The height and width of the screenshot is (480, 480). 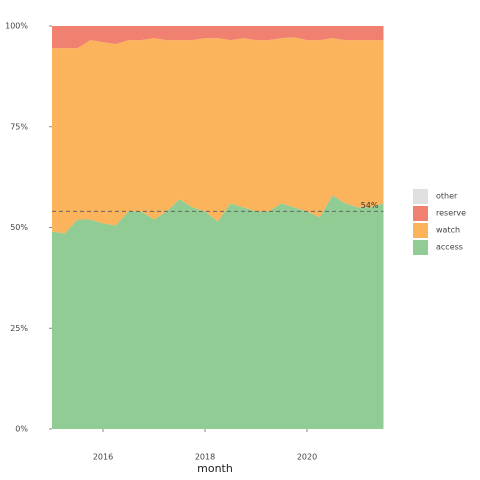 What do you see at coordinates (21, 429) in the screenshot?
I see `y-tick-label: 0%` at bounding box center [21, 429].